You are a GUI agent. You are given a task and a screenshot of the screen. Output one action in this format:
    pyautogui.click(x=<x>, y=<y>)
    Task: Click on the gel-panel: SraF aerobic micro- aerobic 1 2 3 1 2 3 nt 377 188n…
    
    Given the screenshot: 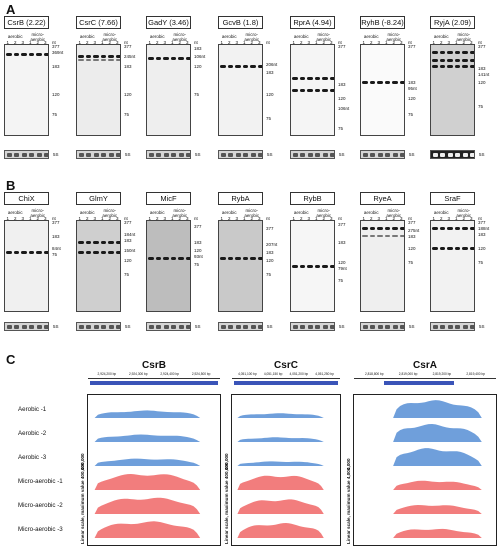 What is the action you would take?
    pyautogui.click(x=463, y=267)
    